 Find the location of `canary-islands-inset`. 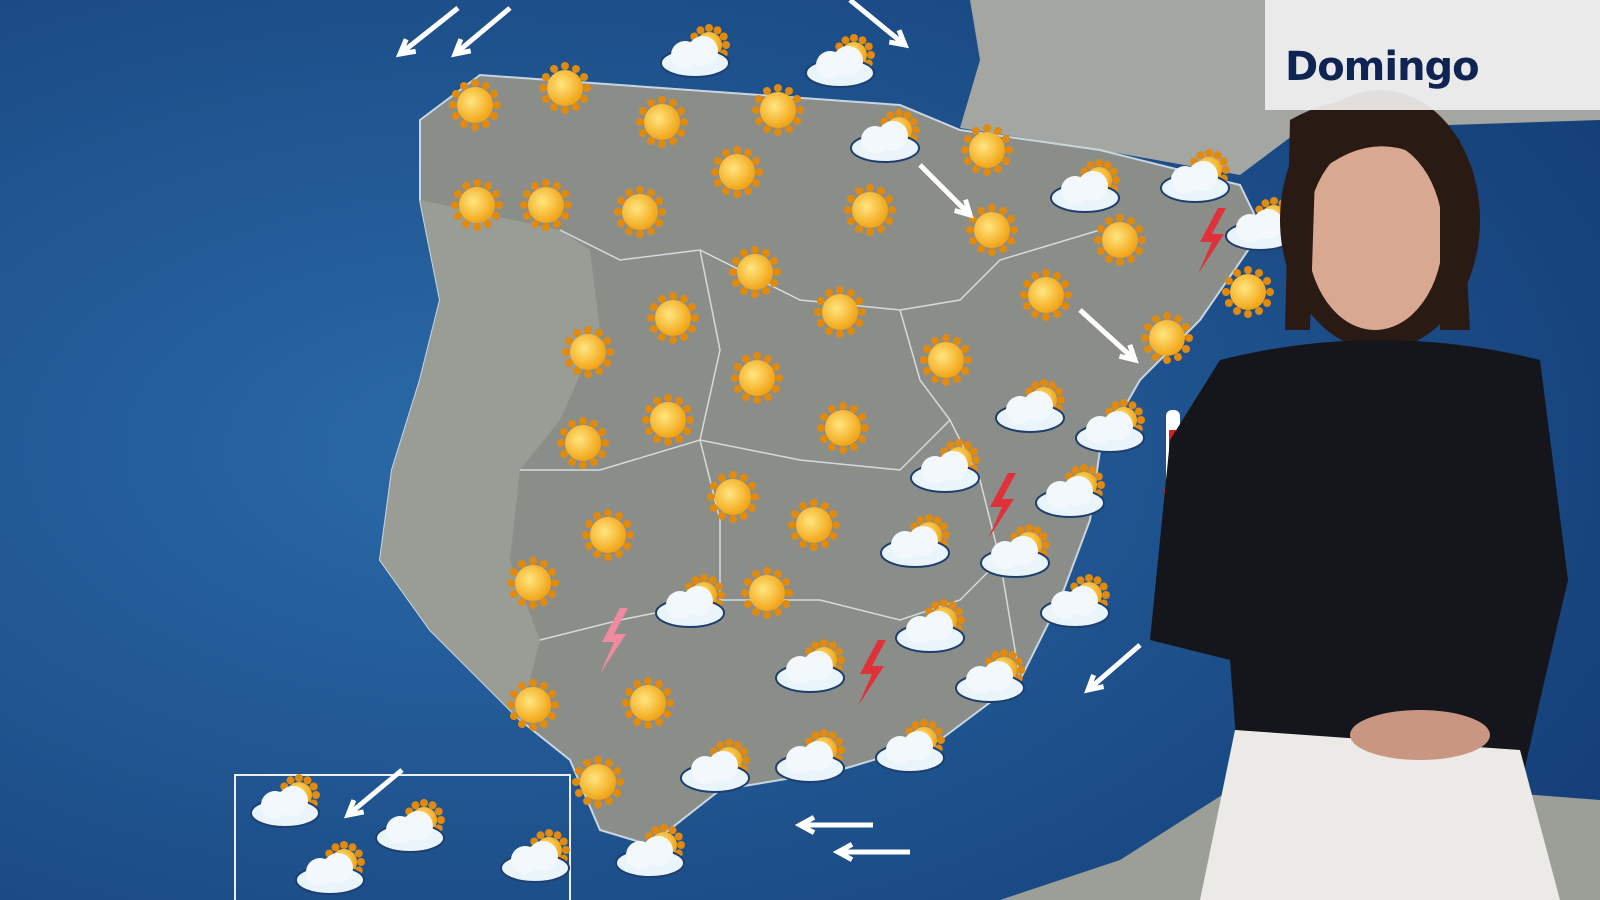

canary-islands-inset is located at coordinates (402, 837).